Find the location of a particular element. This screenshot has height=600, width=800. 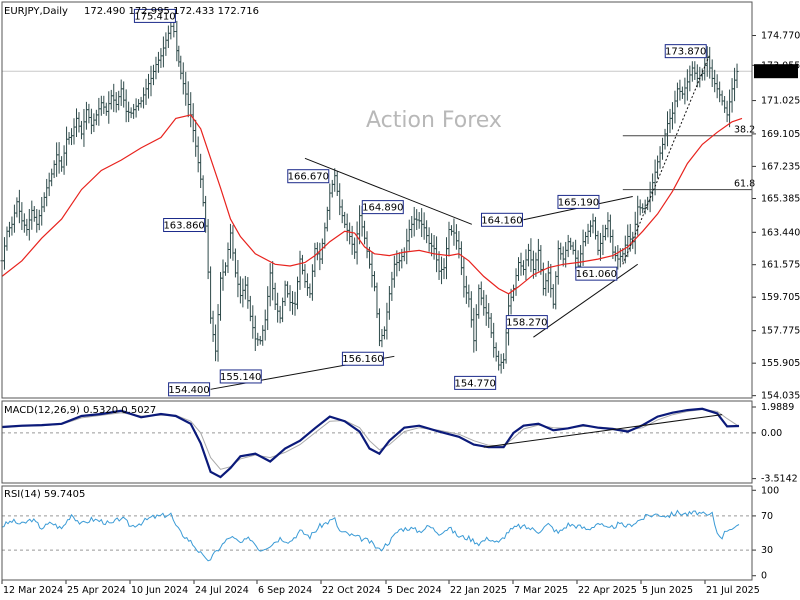

x-tick-label: 10 Jun 2024 is located at coordinates (159, 590).